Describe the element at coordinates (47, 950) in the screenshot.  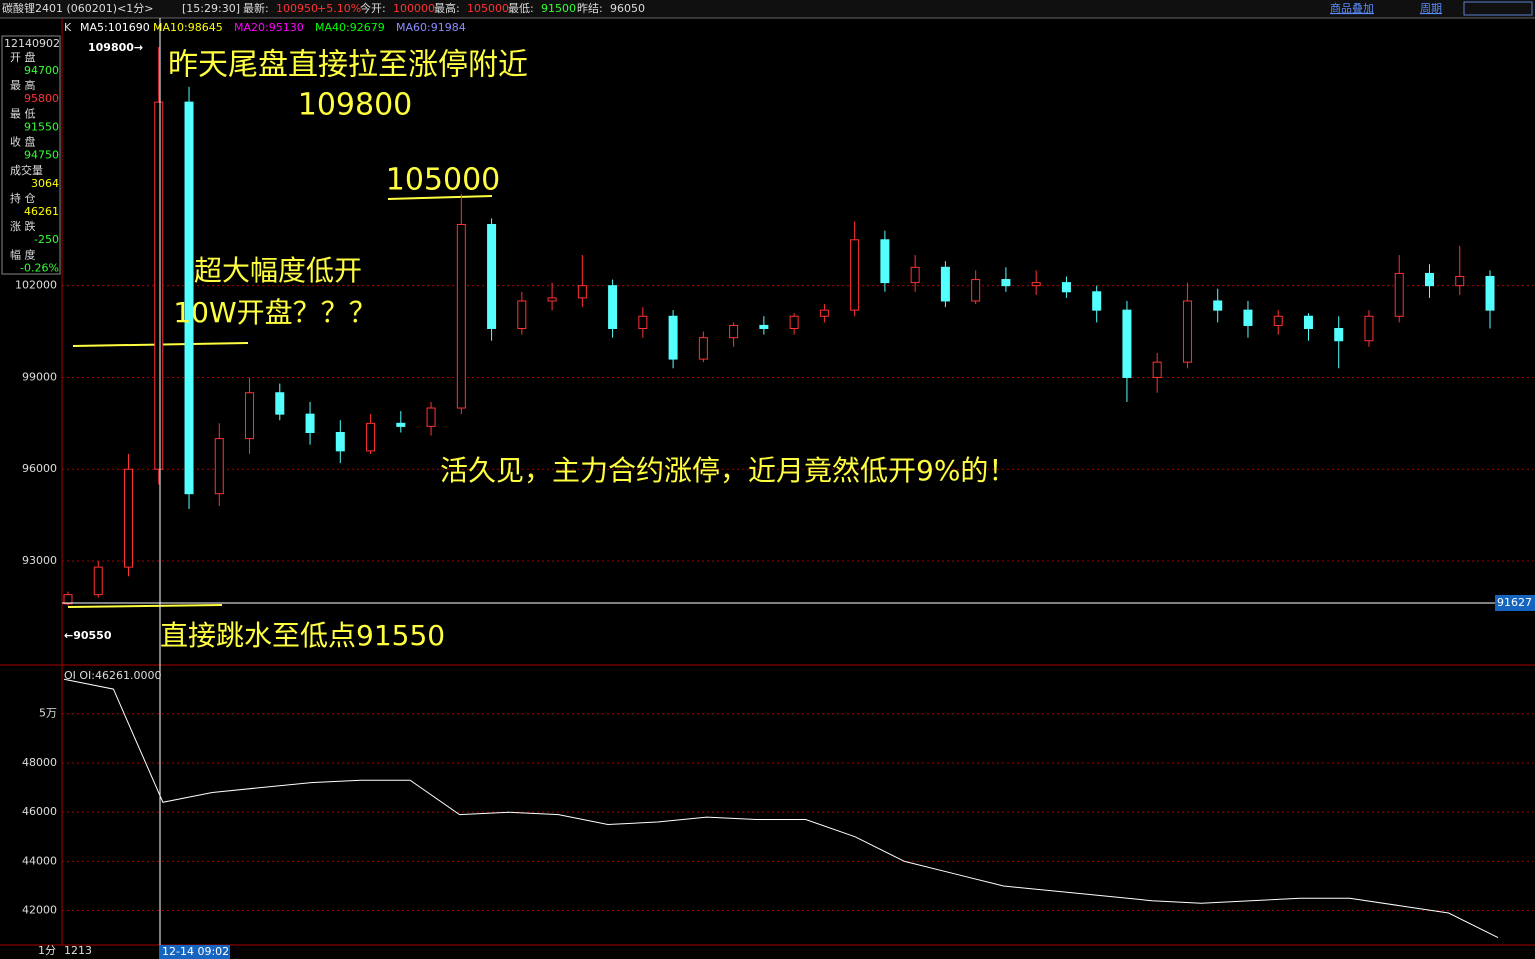
I see `footer-period: 1分` at that location.